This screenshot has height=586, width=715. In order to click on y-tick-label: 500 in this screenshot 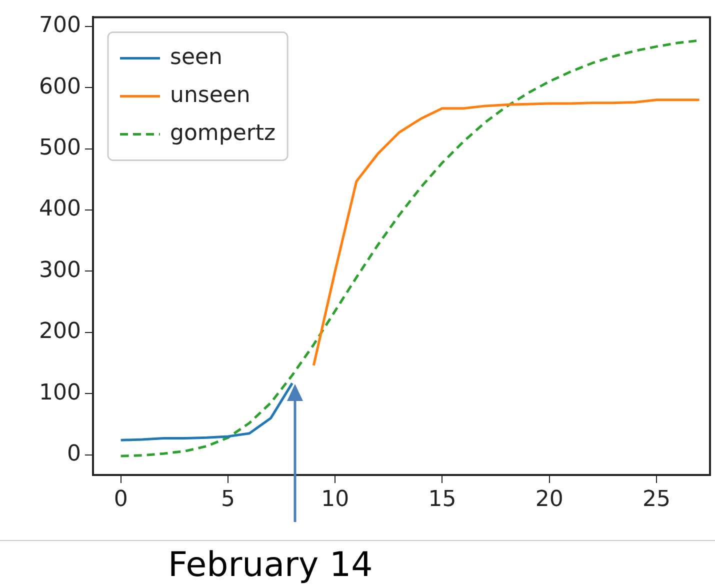, I will do `click(60, 148)`.